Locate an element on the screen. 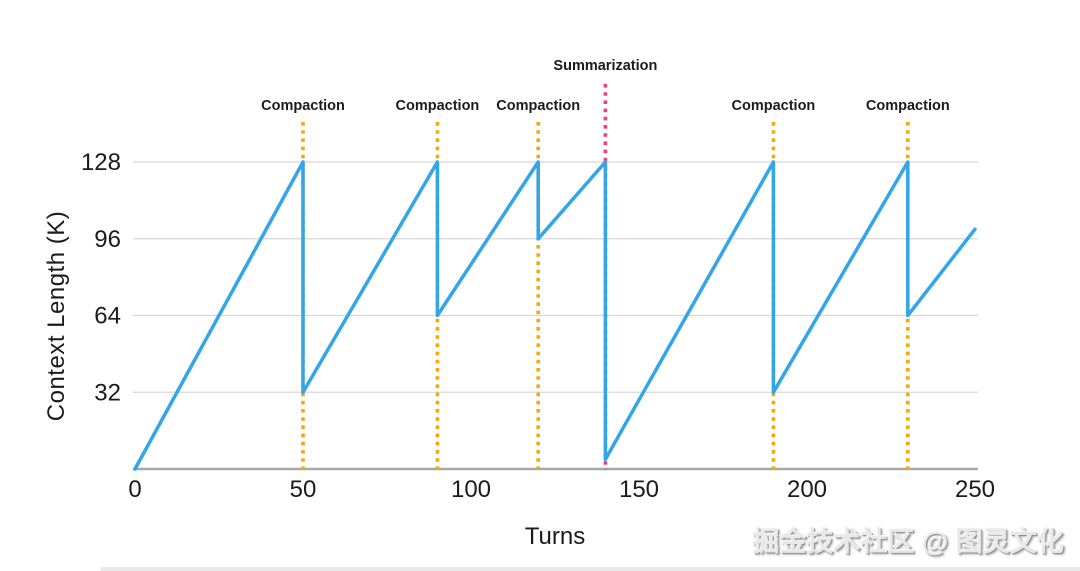 The width and height of the screenshot is (1080, 571). summarization-label: Summarization is located at coordinates (605, 66).